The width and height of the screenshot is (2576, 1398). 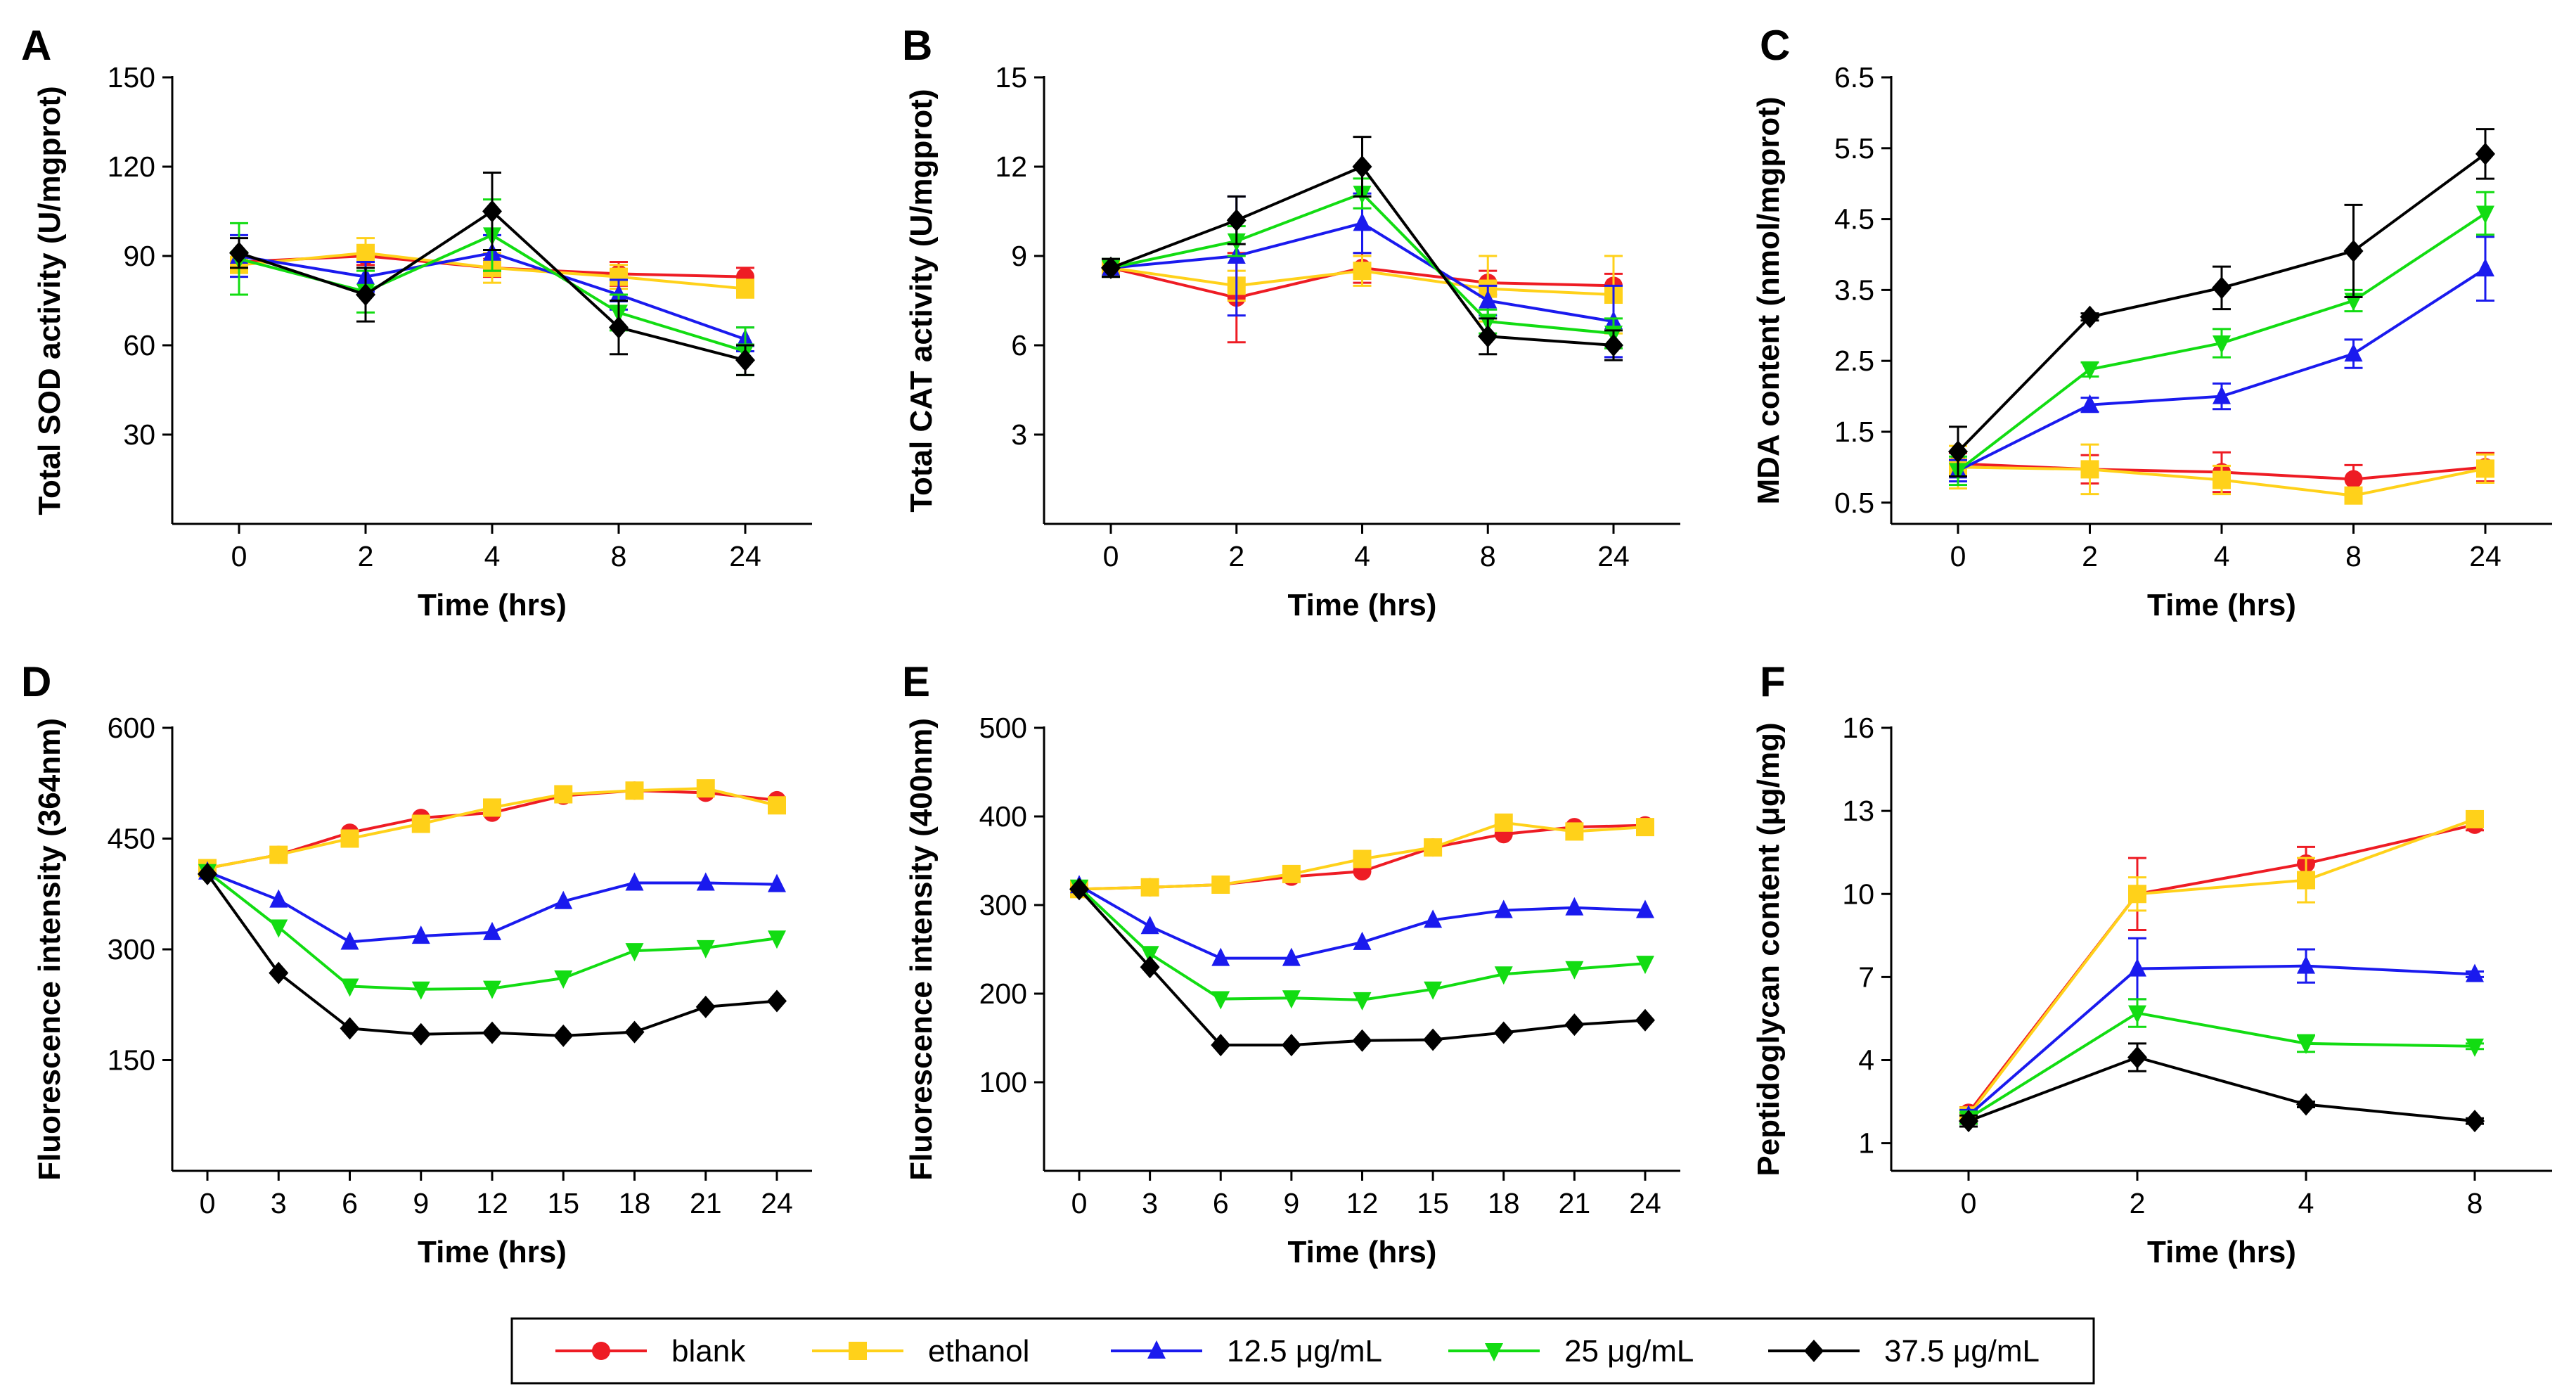 What do you see at coordinates (1969, 1203) in the screenshot?
I see `x-tick-label: 0` at bounding box center [1969, 1203].